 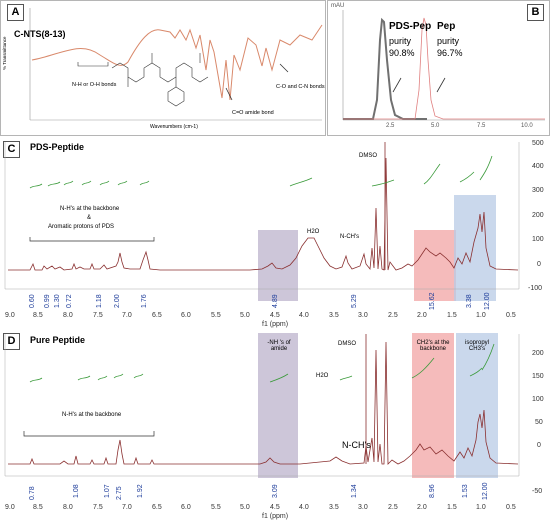 I want to click on integral-value: 1.92, so click(x=140, y=491).